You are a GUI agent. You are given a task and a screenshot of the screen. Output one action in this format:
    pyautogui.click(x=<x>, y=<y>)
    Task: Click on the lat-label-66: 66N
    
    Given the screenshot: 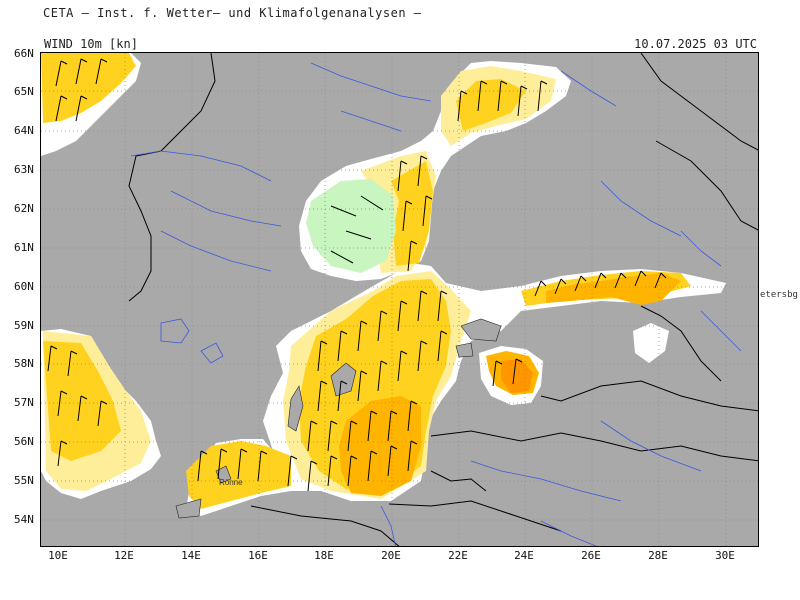 What is the action you would take?
    pyautogui.click(x=24, y=53)
    